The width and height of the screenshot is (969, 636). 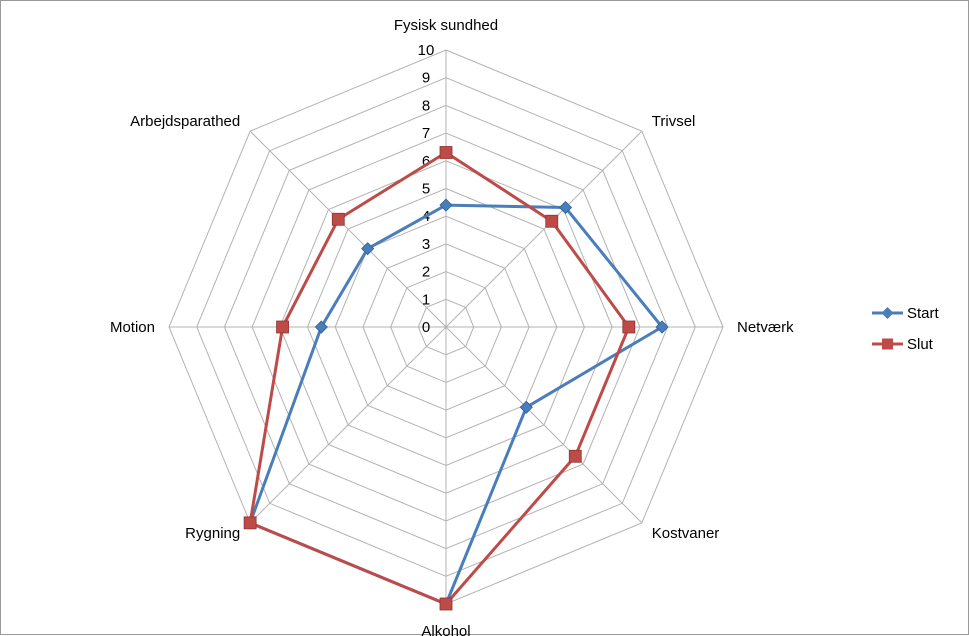 What do you see at coordinates (426, 78) in the screenshot?
I see `tick-label: 9` at bounding box center [426, 78].